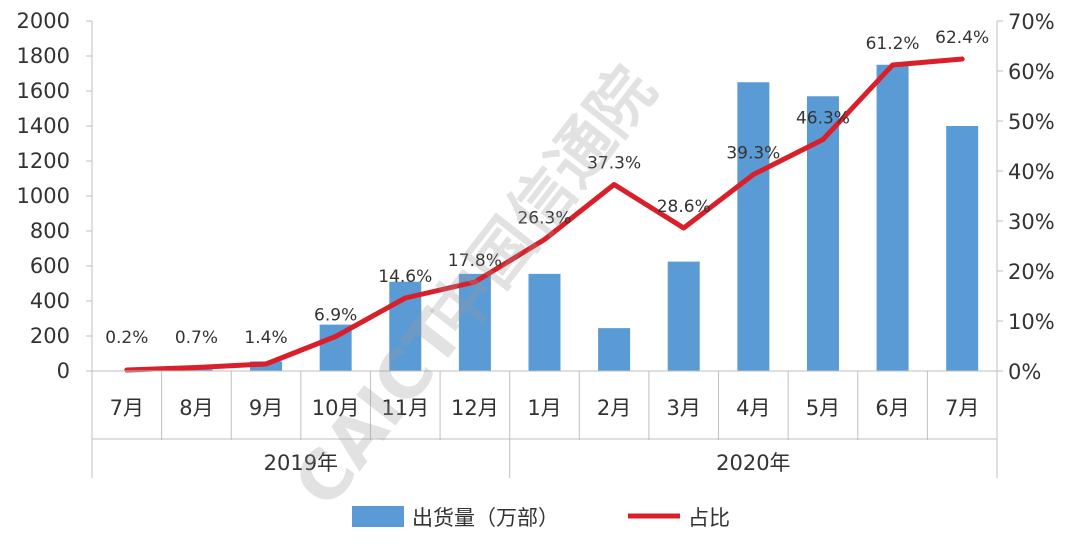 This screenshot has width=1080, height=556. What do you see at coordinates (43, 91) in the screenshot?
I see `y-left-tick-label: 1600` at bounding box center [43, 91].